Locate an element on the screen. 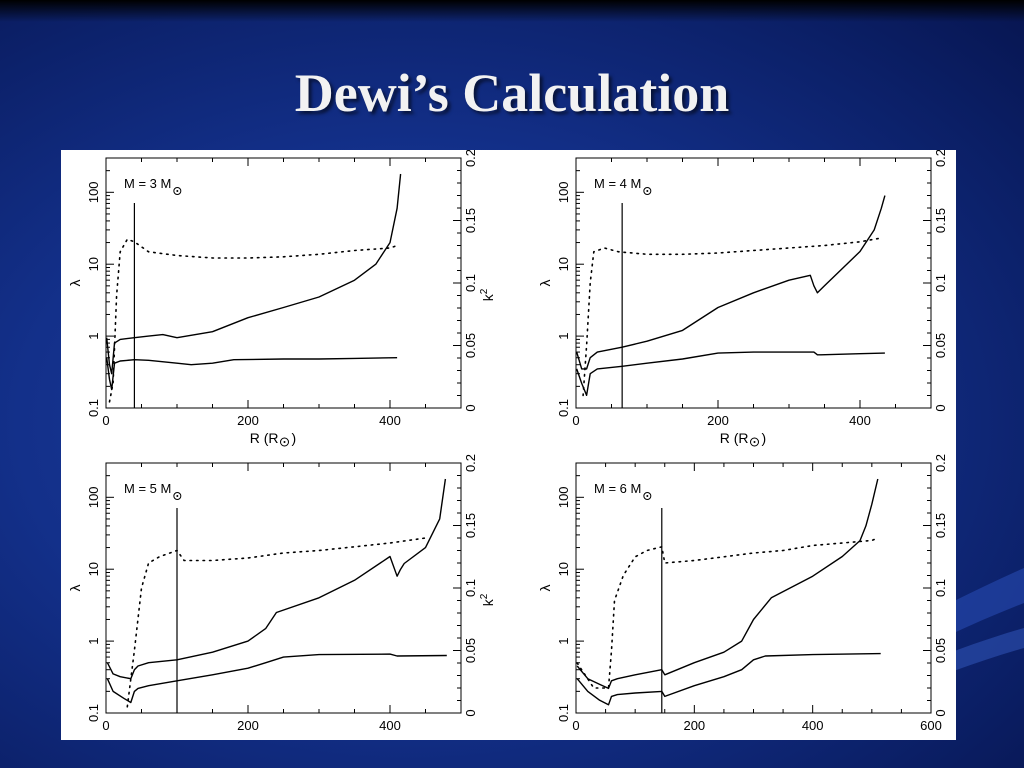 This screenshot has width=1024, height=768. mass-annotation: M = 3 M is located at coordinates (147, 183).